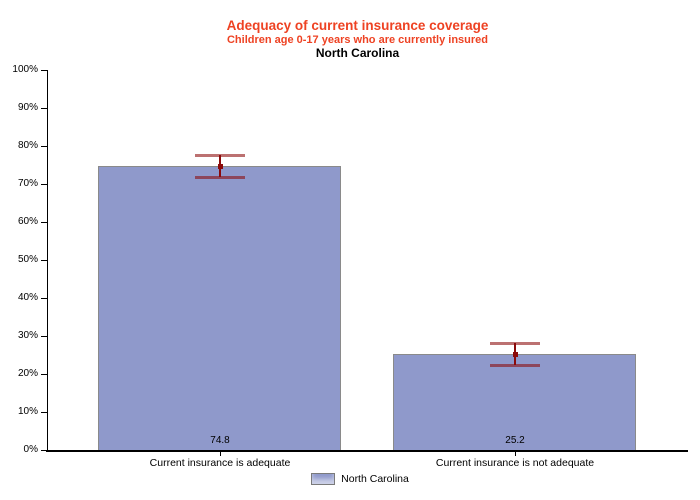 The width and height of the screenshot is (700, 500). Describe the element at coordinates (27, 145) in the screenshot. I see `y-tick-label: 80%` at that location.